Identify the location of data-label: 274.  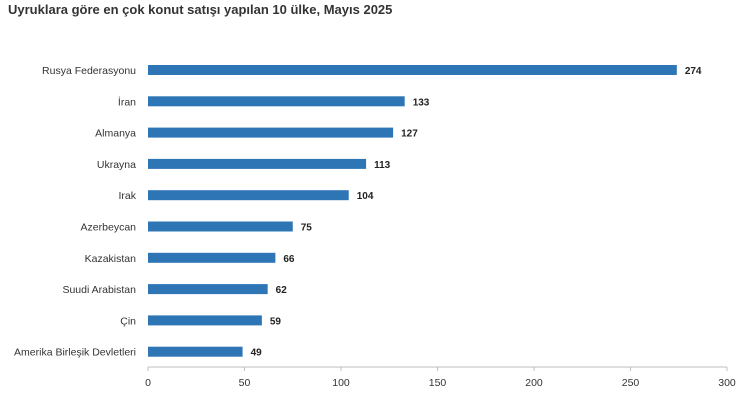
(693, 71).